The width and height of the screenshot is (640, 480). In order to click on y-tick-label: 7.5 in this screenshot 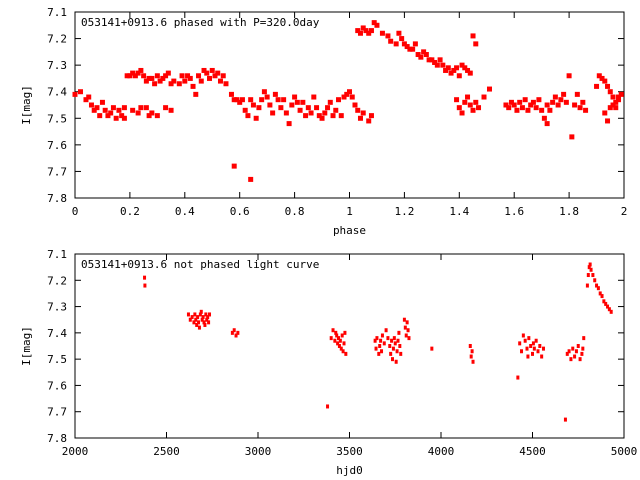, I will do `click(57, 359)`.